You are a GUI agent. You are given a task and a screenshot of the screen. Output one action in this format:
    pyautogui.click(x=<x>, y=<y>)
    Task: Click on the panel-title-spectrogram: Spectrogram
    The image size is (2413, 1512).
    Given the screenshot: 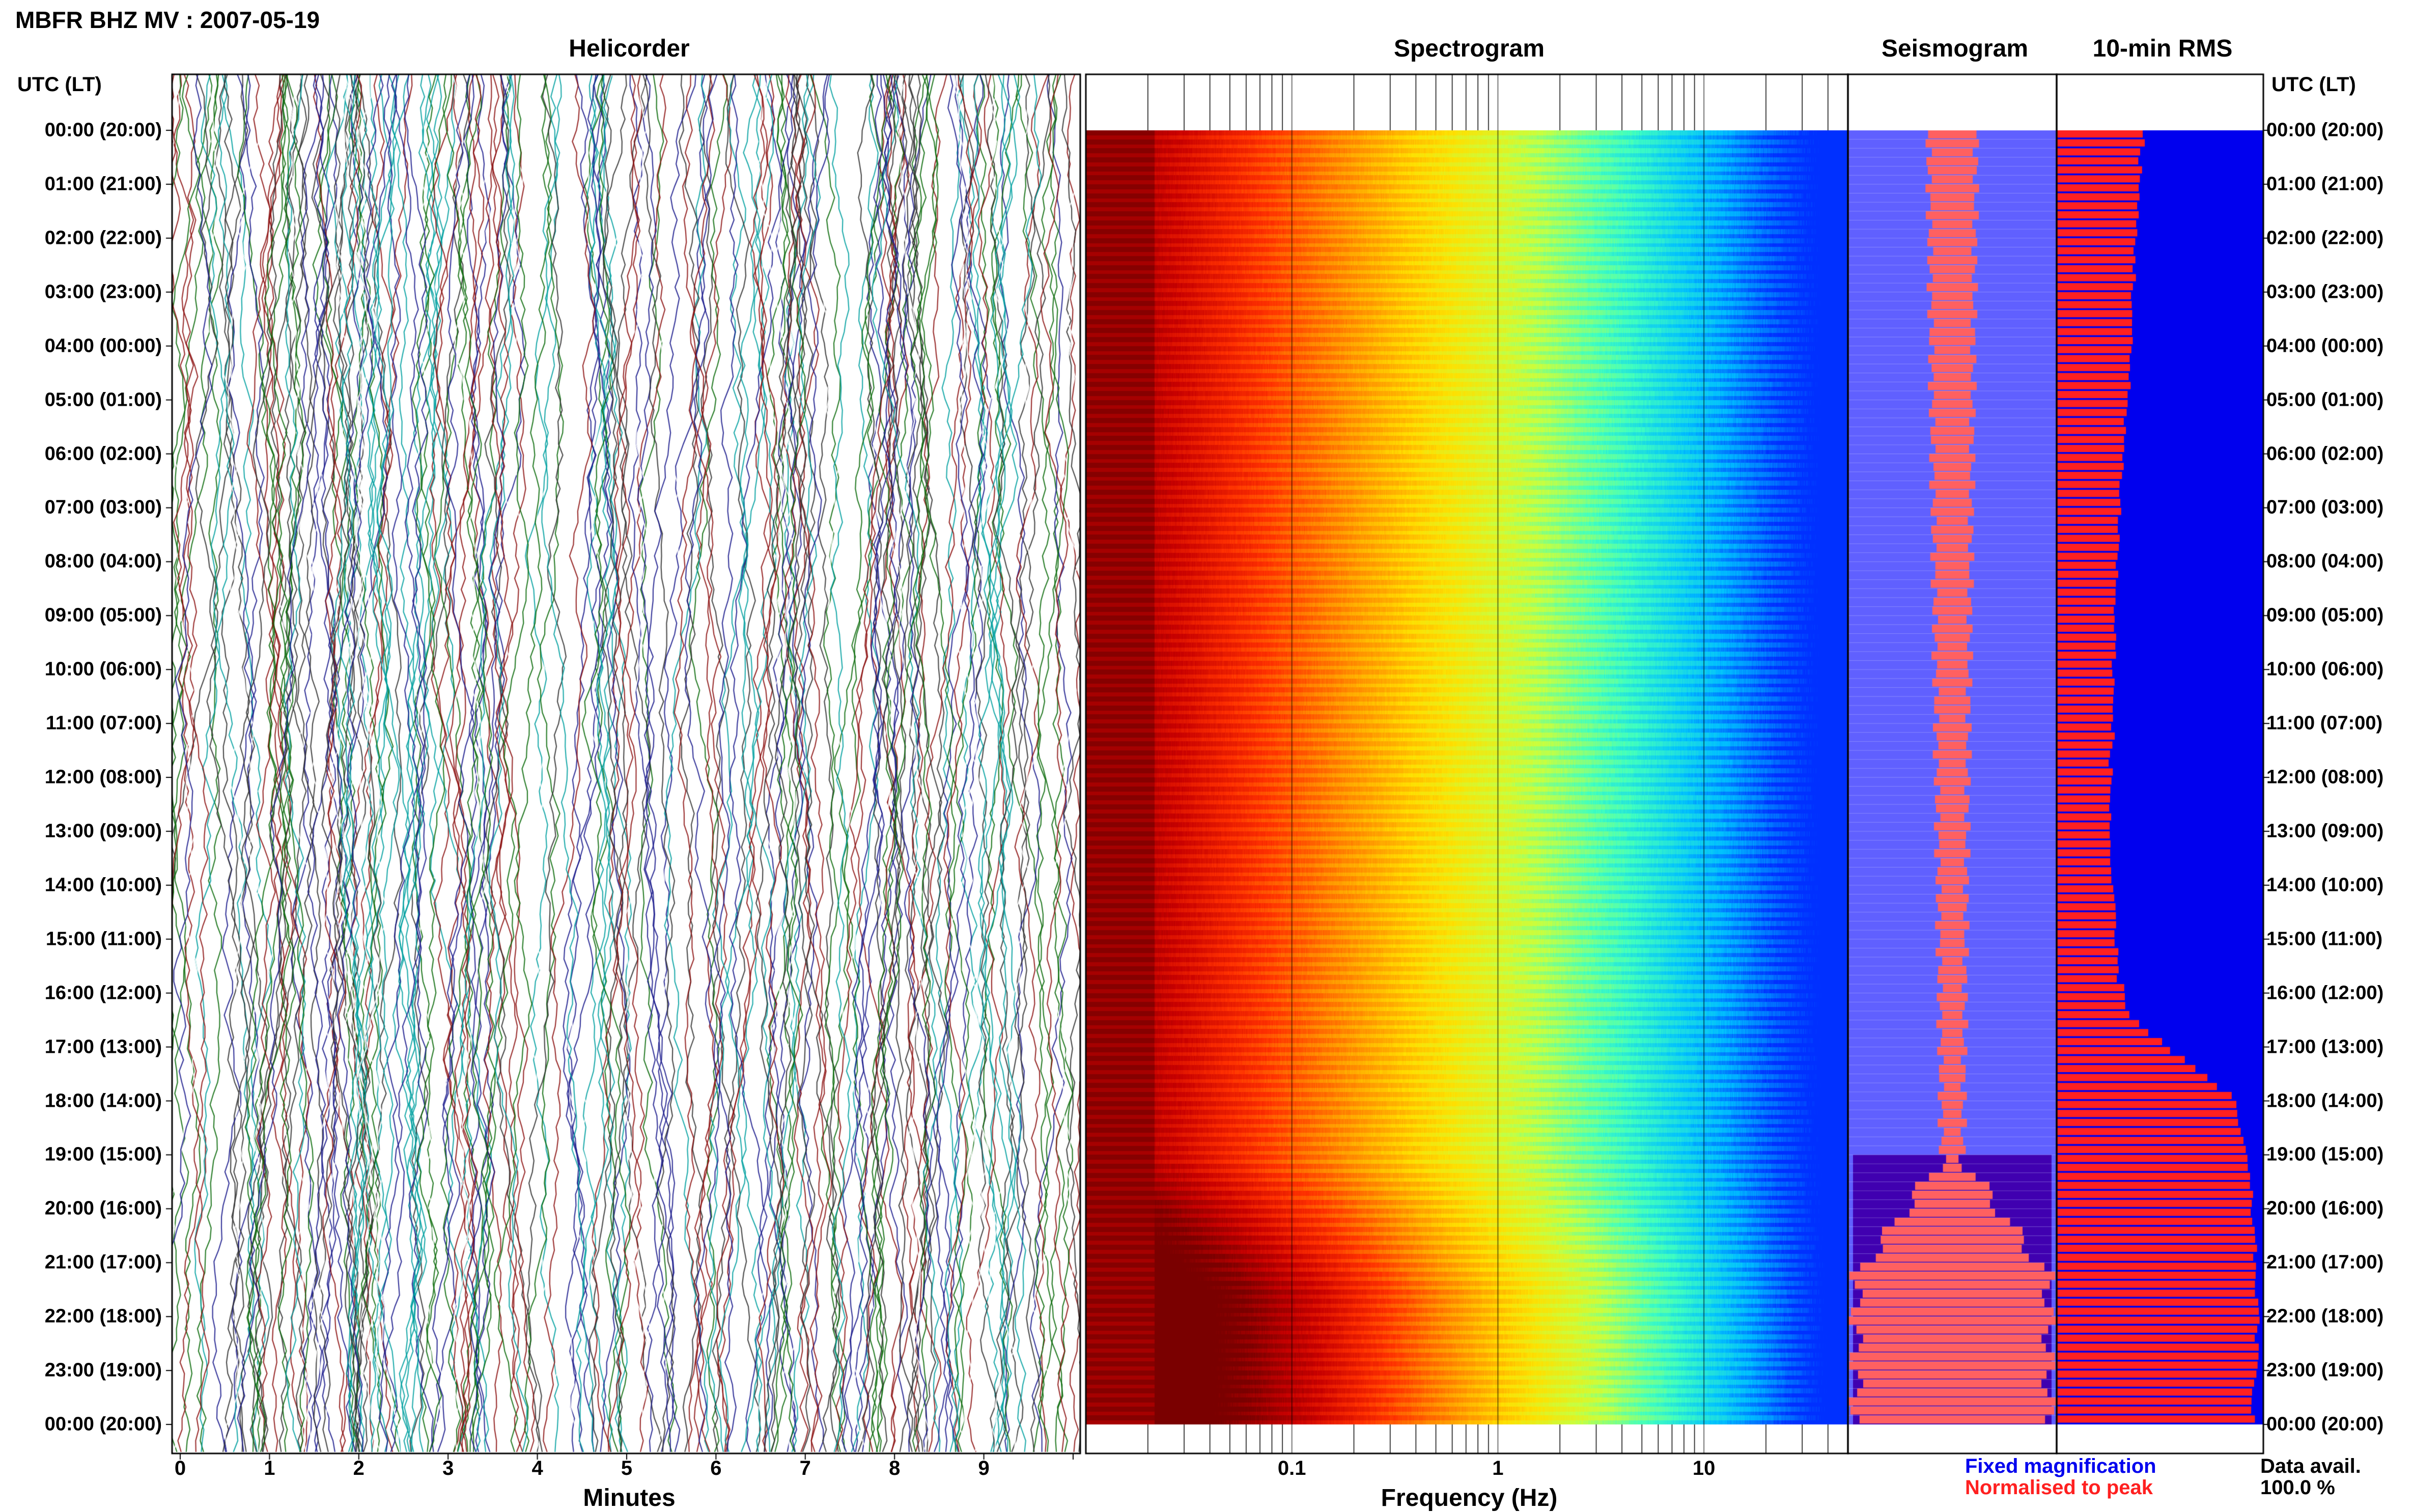 What is the action you would take?
    pyautogui.click(x=1469, y=48)
    